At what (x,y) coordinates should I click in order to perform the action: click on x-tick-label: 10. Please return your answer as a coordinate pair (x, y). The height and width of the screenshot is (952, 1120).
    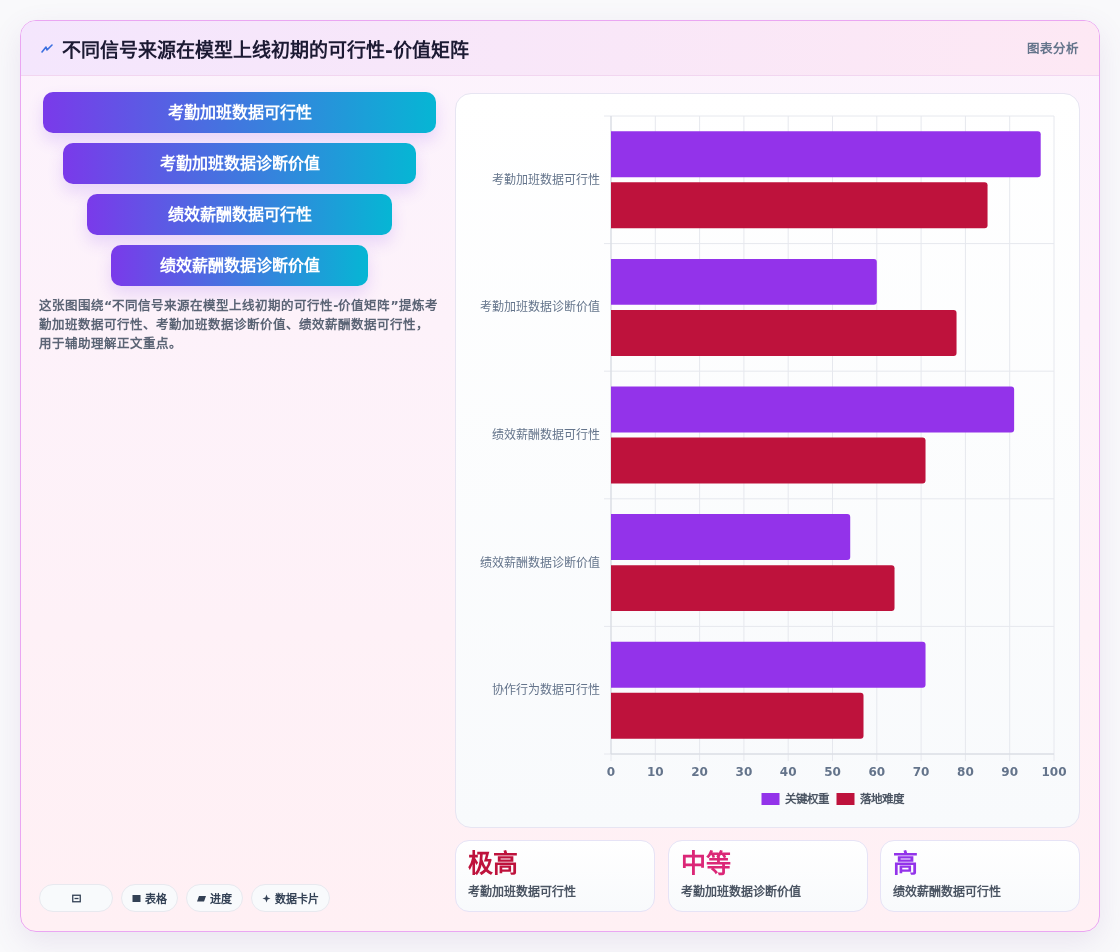
    Looking at the image, I should click on (655, 772).